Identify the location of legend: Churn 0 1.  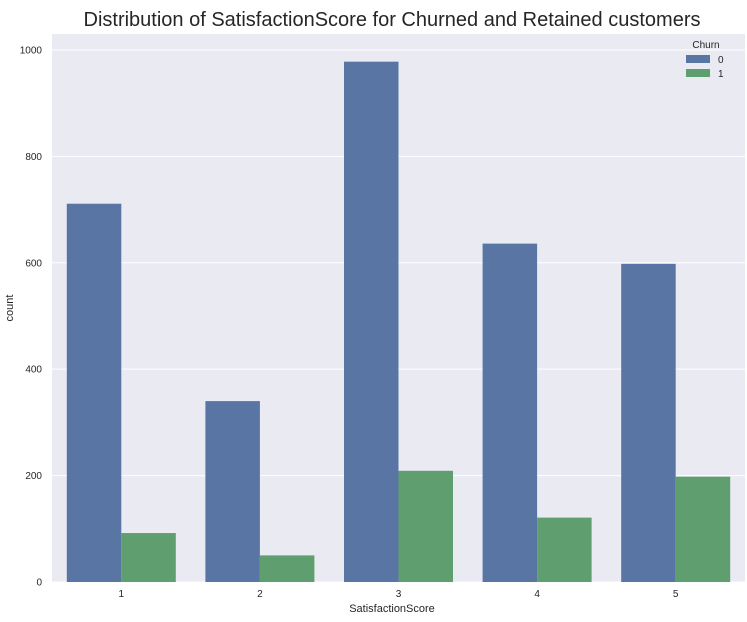
(705, 60).